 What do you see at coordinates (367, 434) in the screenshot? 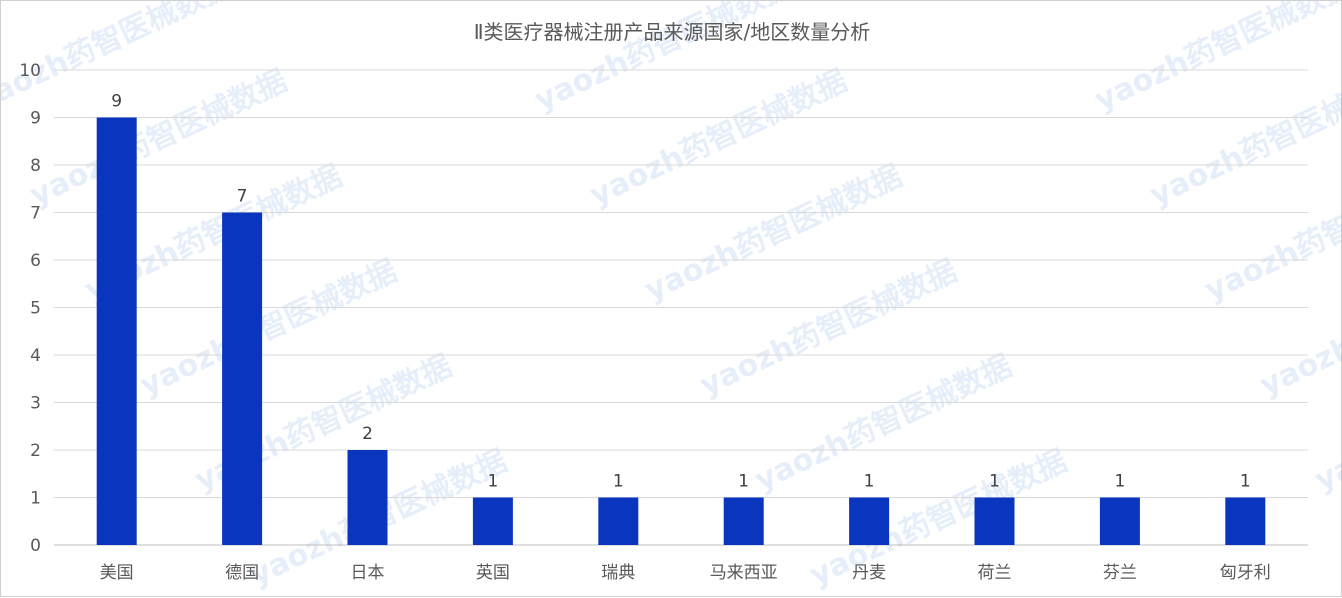
I see `data-label: 2` at bounding box center [367, 434].